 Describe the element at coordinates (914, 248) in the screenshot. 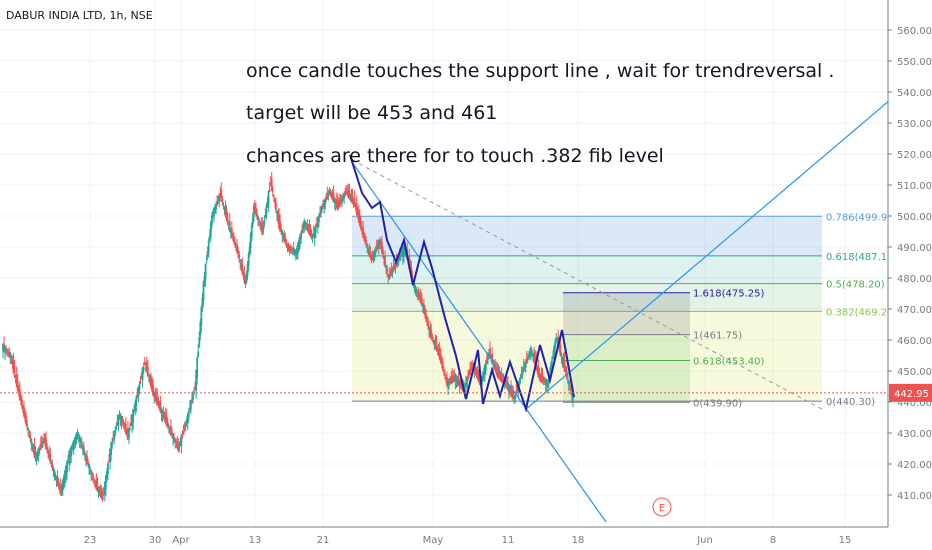

I see `price-tick-label: 490.00` at that location.